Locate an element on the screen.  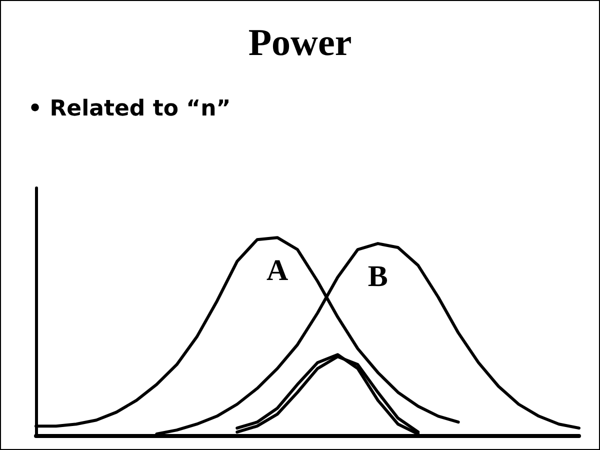
series-label: A is located at coordinates (277, 271).